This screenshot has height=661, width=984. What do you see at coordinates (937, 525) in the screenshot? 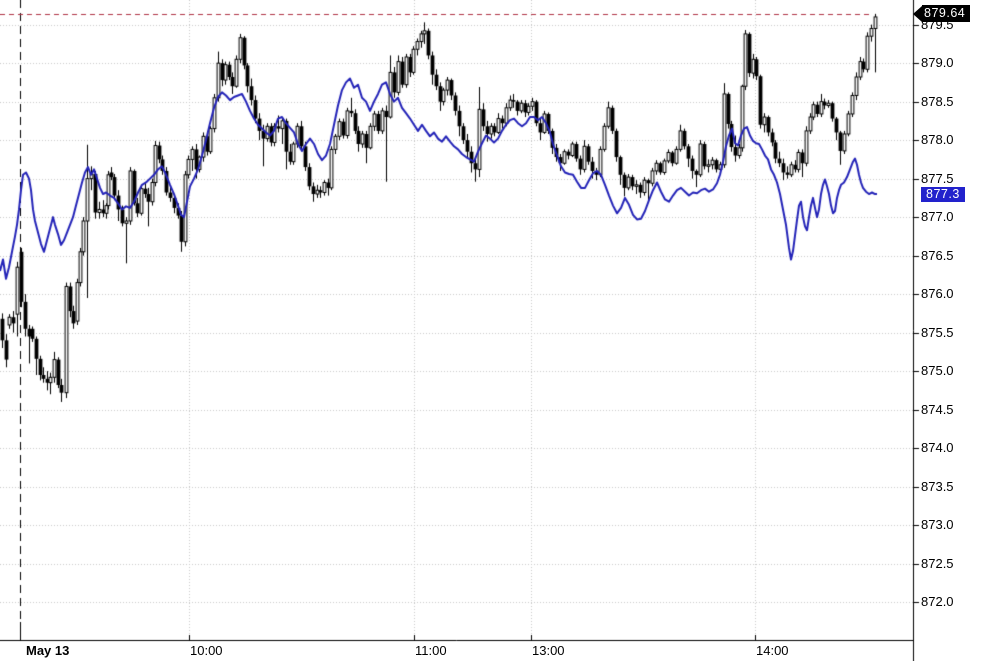
I see `y-axis-label: 873.0` at bounding box center [937, 525].